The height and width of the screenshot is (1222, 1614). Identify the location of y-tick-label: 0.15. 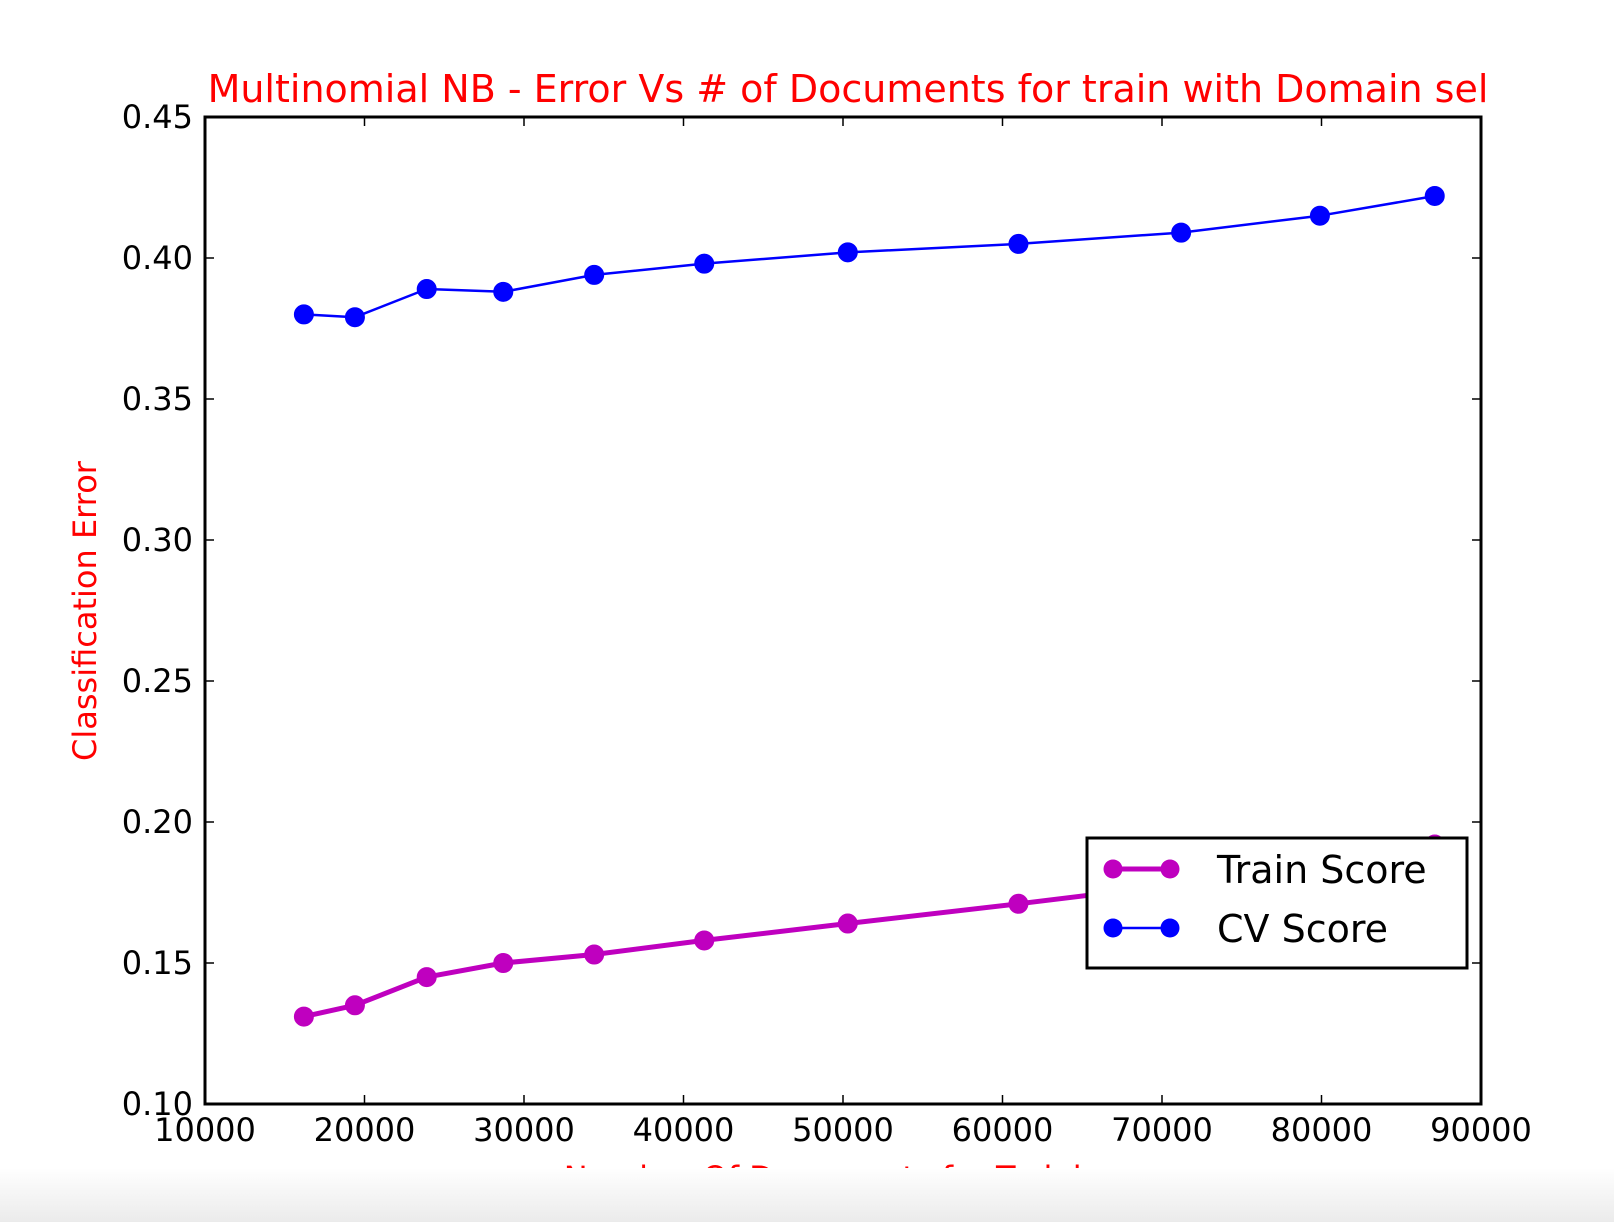
(157, 963).